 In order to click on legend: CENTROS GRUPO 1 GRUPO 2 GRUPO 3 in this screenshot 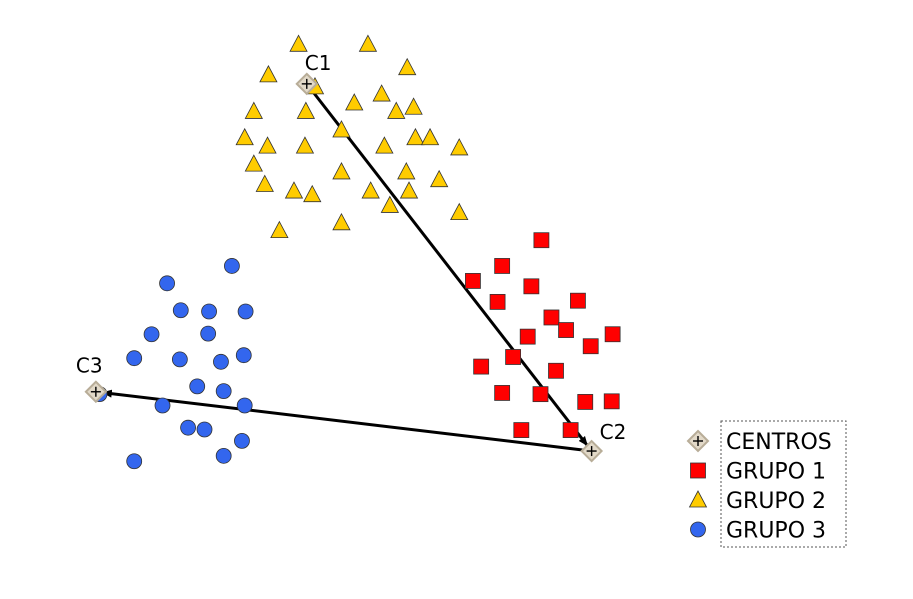, I will do `click(766, 484)`.